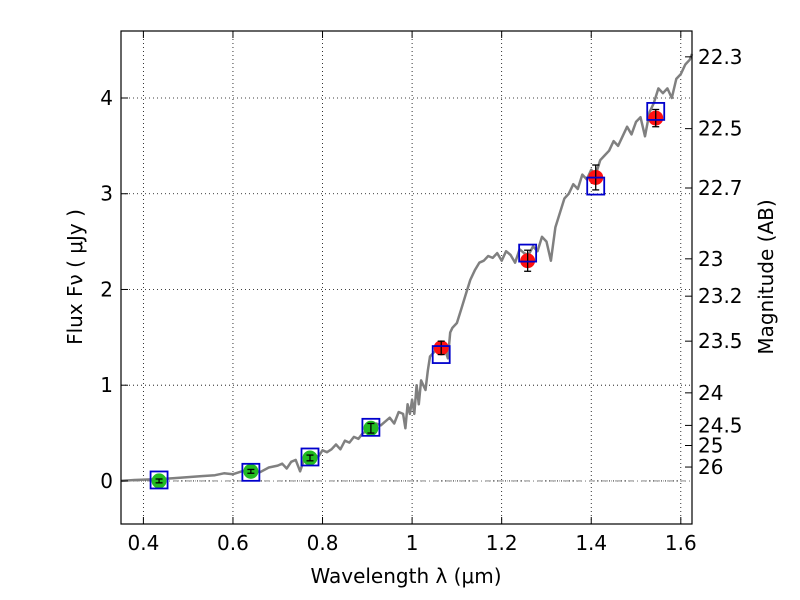 The width and height of the screenshot is (800, 600). I want to click on y-right-axis-title: Magnitude (AB), so click(766, 276).